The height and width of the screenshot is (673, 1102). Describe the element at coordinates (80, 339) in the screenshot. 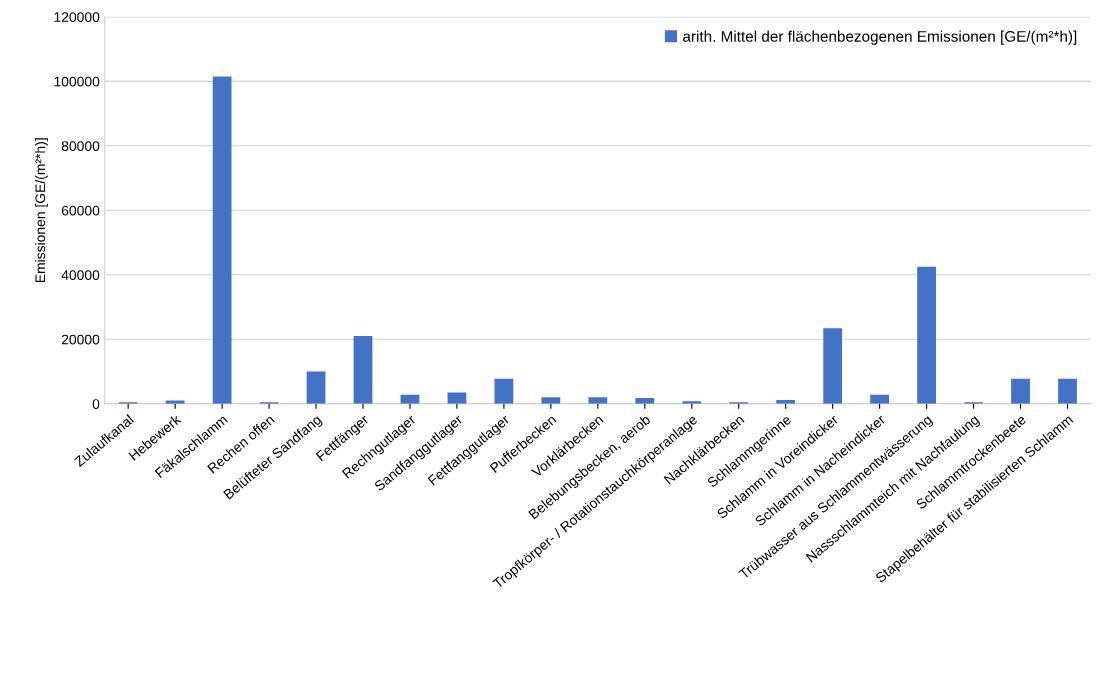

I see `y-tick-label: 20000` at that location.